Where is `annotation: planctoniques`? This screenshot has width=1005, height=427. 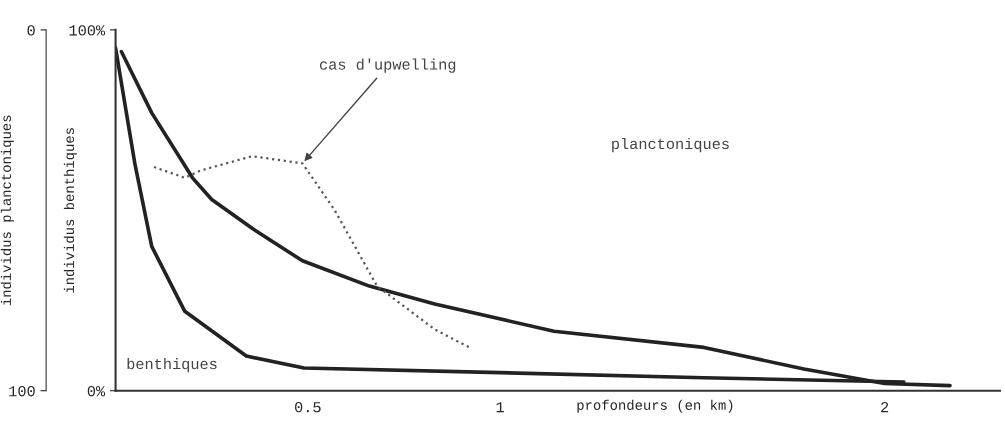 annotation: planctoniques is located at coordinates (670, 145).